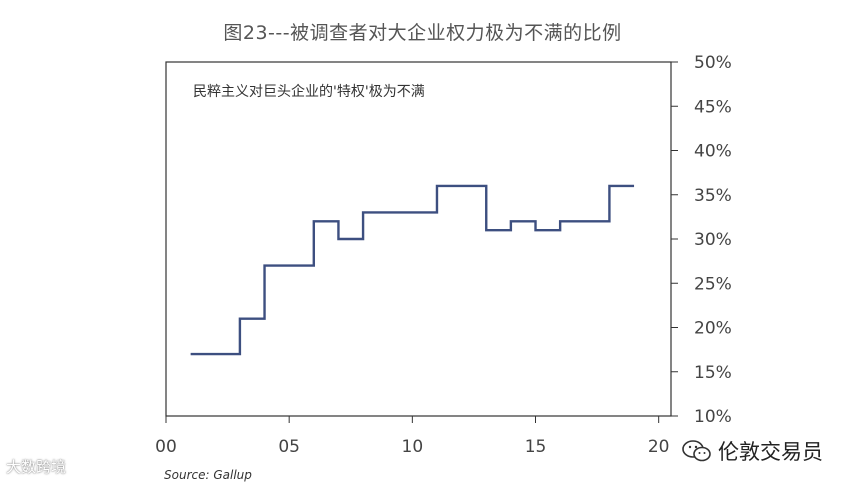 Image resolution: width=845 pixels, height=488 pixels. Describe the element at coordinates (166, 447) in the screenshot. I see `x-tick-label: 00` at that location.